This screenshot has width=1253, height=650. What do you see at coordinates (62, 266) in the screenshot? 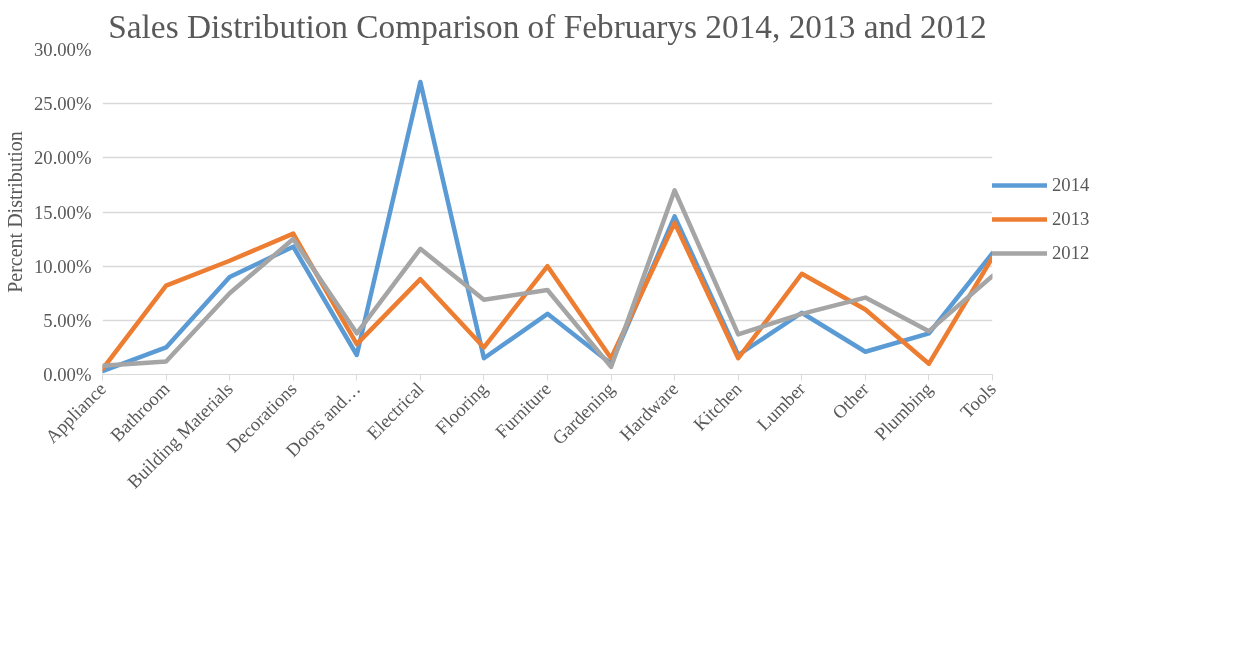
I see `y-tick-label: 10.00%` at bounding box center [62, 266].